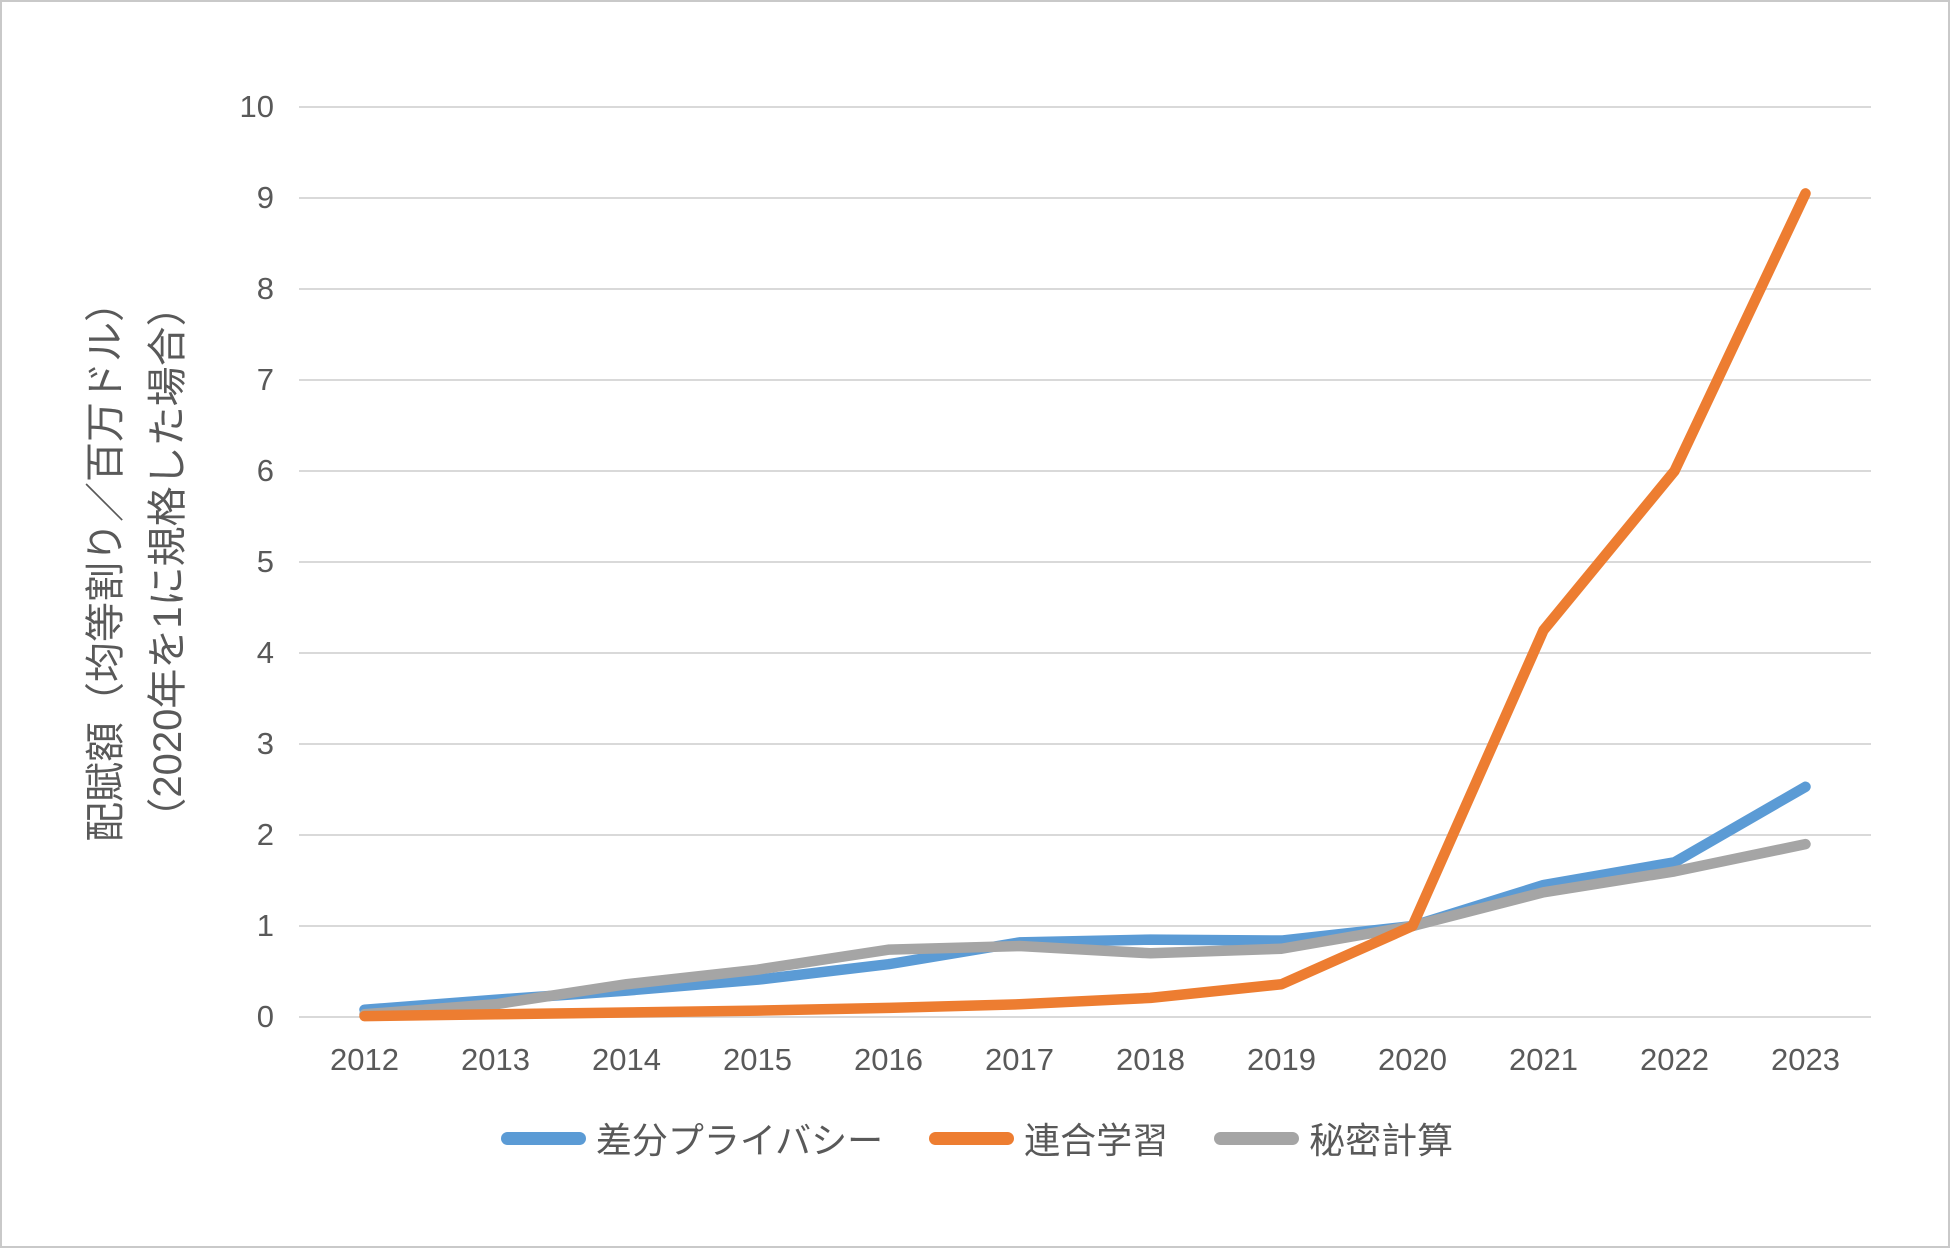 The height and width of the screenshot is (1248, 1950). I want to click on y-tick-label: 2, so click(265, 834).